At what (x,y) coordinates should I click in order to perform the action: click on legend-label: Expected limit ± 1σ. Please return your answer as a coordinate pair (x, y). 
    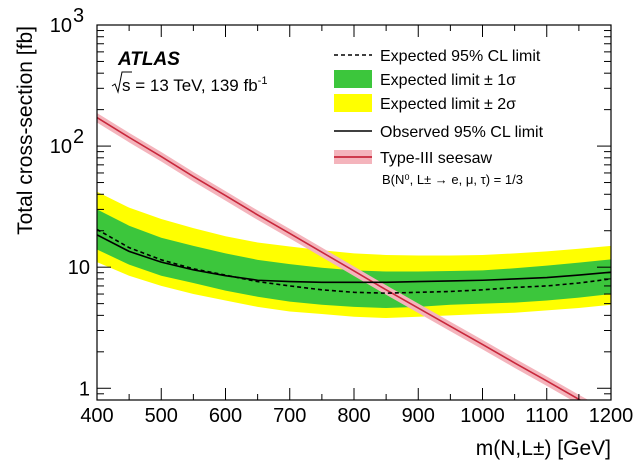
    Looking at the image, I should click on (448, 80).